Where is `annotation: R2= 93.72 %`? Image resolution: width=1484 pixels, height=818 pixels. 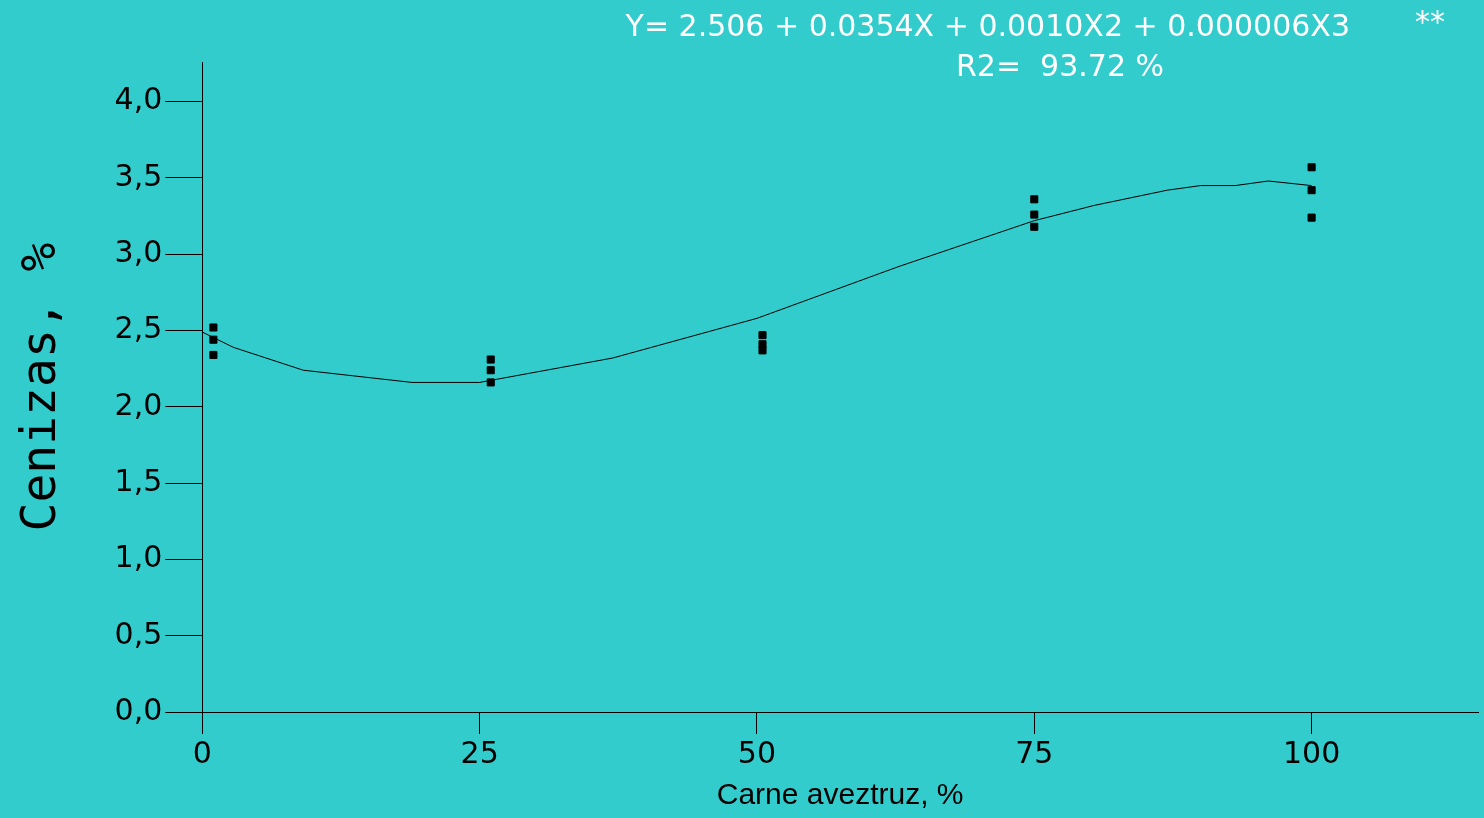 annotation: R2= 93.72 % is located at coordinates (1060, 65).